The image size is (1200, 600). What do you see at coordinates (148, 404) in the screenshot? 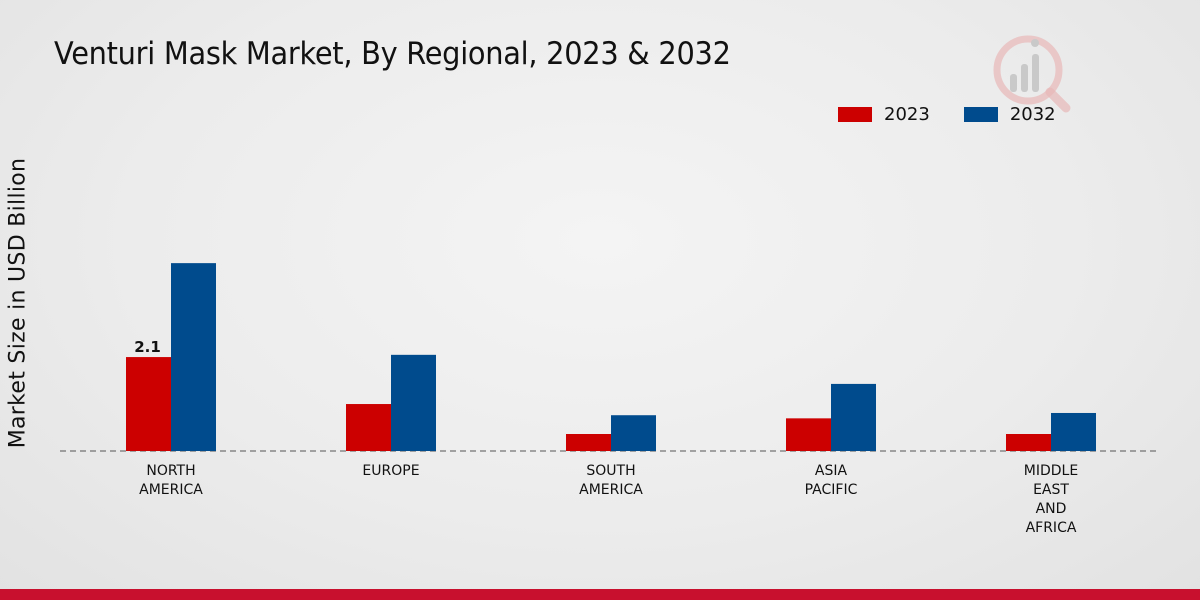
I see `bar-2023-north-america` at bounding box center [148, 404].